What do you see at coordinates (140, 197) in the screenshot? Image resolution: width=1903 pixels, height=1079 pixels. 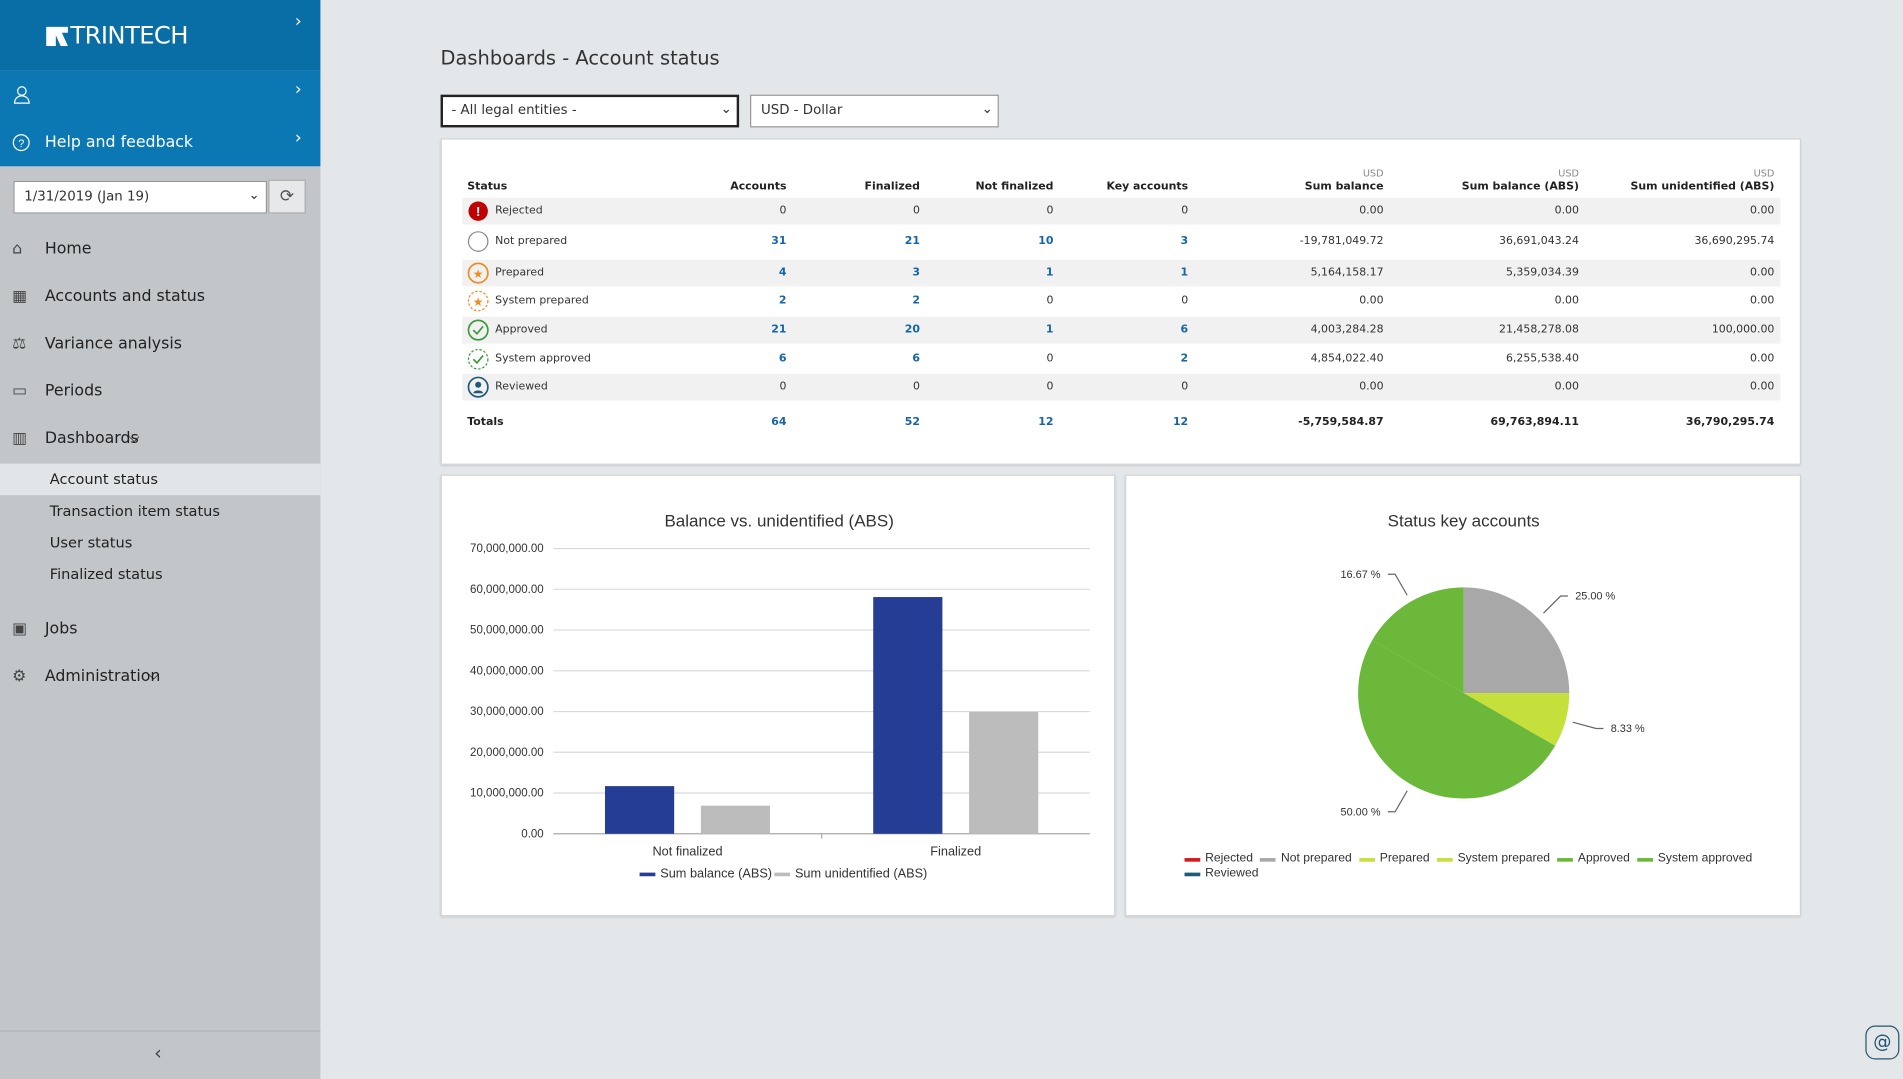 I see `date-select: 1/31/2019 (Jan 19) ⌄` at bounding box center [140, 197].